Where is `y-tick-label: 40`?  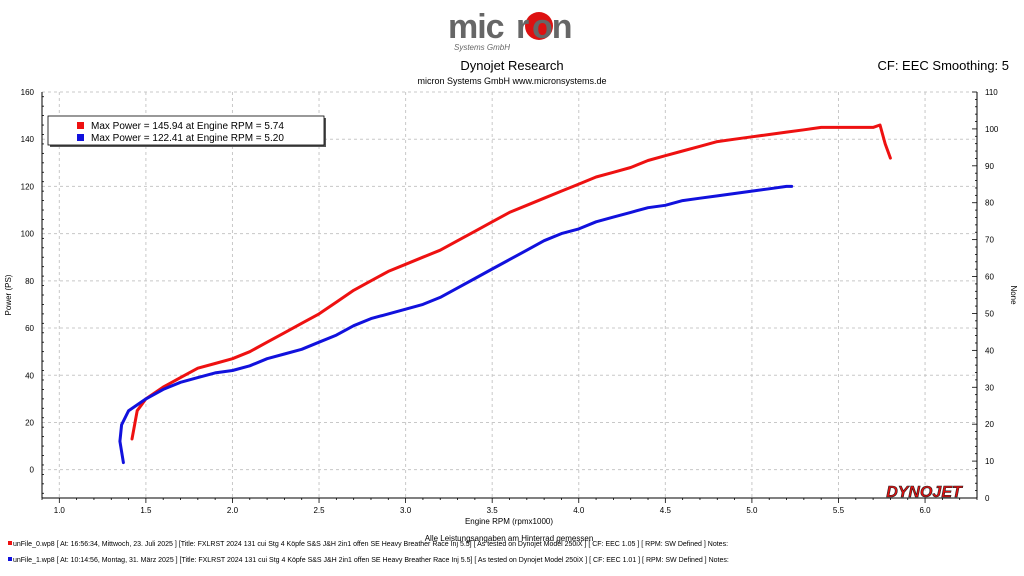 y-tick-label: 40 is located at coordinates (29, 375).